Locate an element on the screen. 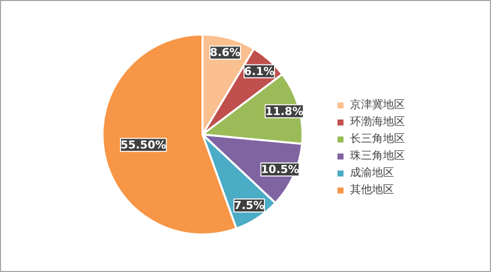  data-label: 55.50% is located at coordinates (143, 145).